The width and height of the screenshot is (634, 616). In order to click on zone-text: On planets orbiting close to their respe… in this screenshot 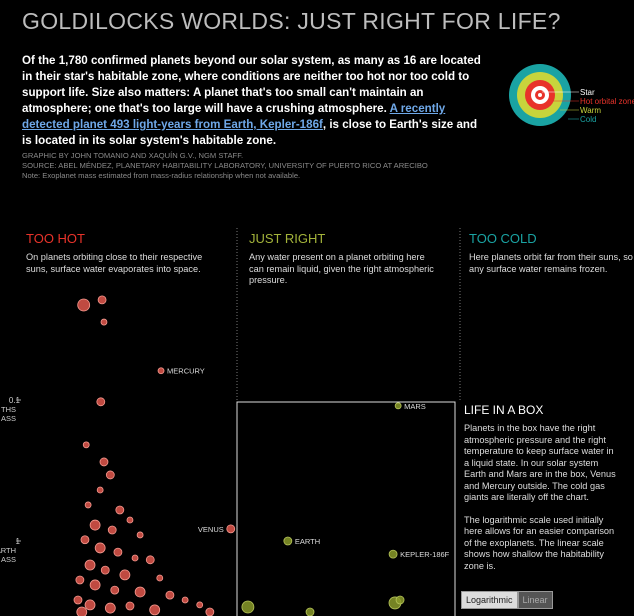, I will do `click(114, 263)`.